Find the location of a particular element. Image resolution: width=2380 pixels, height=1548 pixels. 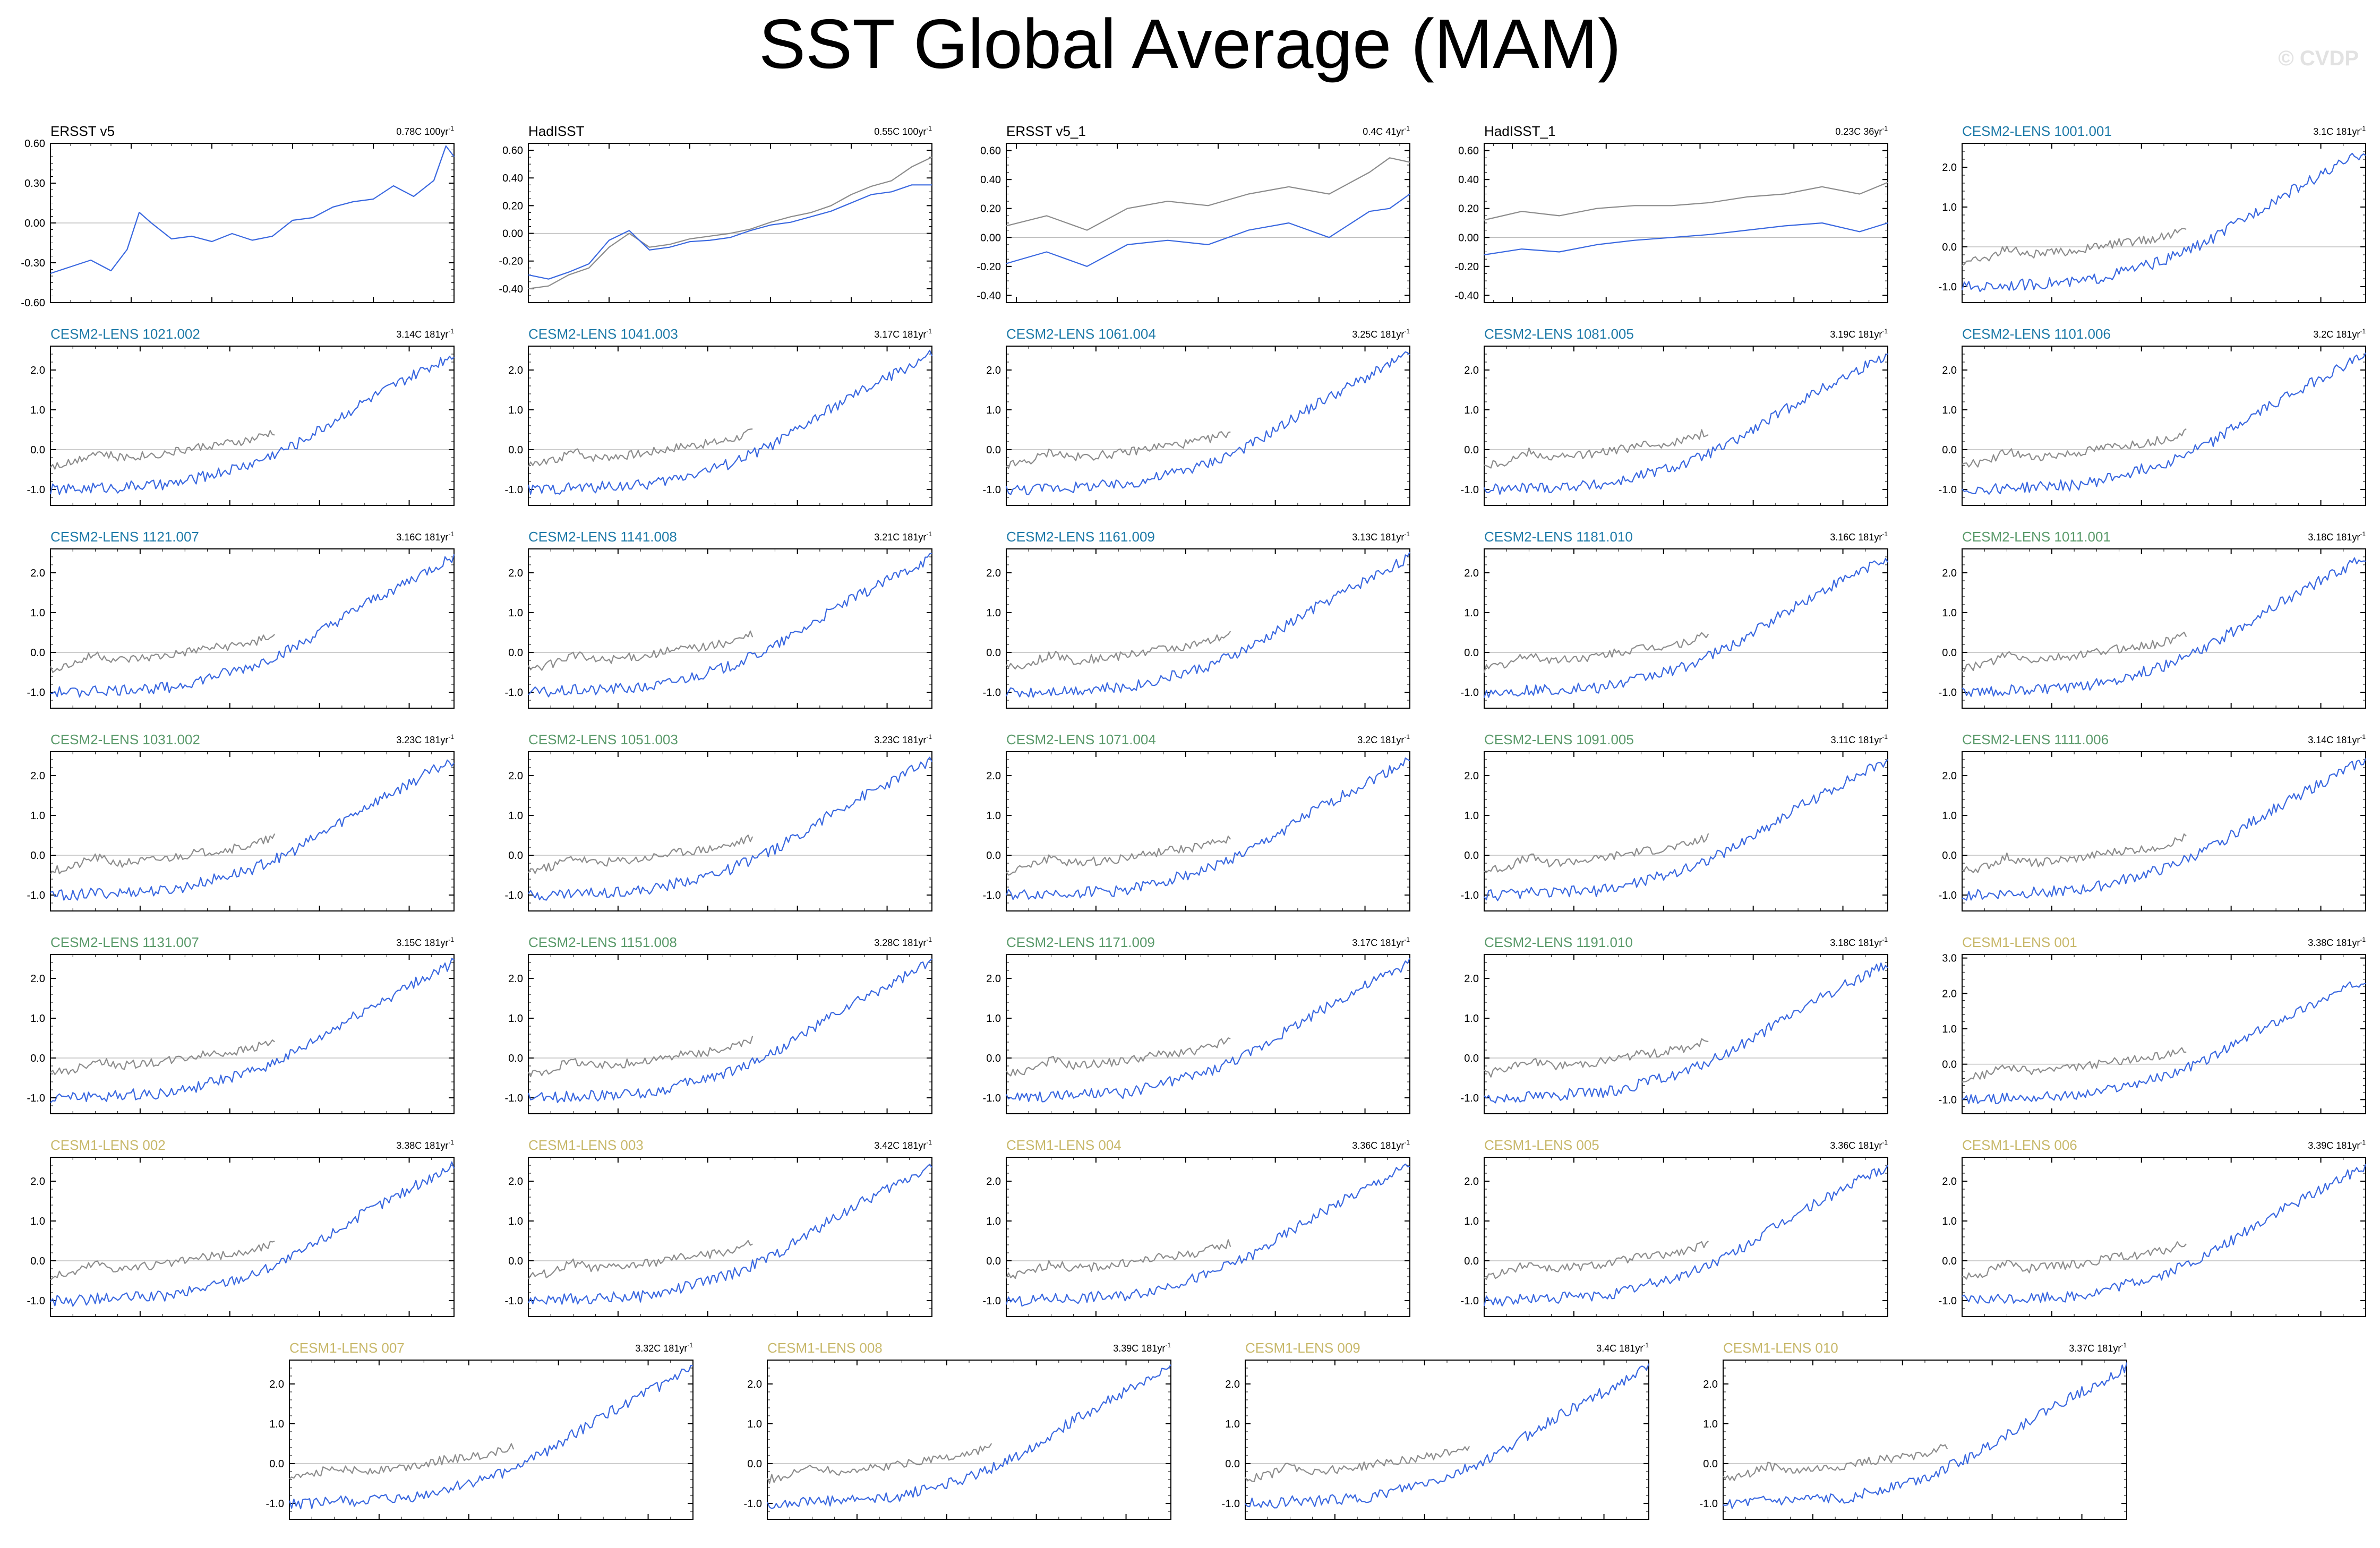

watermark: © CVDP is located at coordinates (2318, 58).